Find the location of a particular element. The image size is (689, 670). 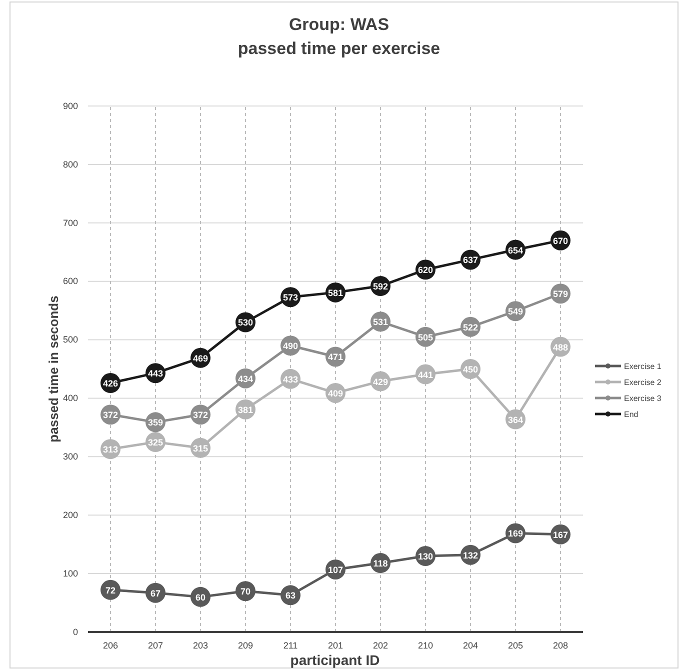

data-label: 573 is located at coordinates (290, 297).